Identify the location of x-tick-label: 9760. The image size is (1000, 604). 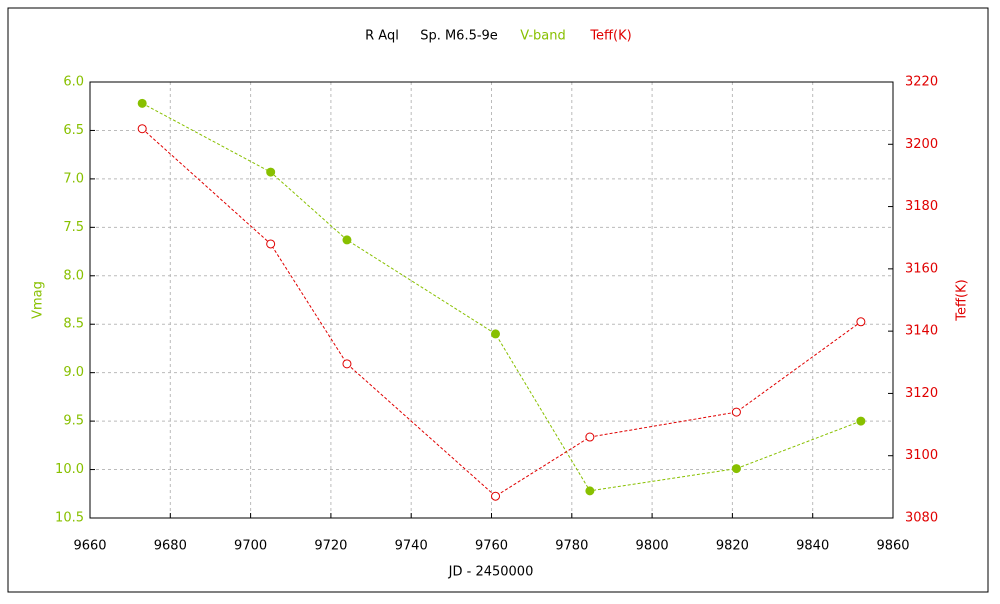
(491, 546).